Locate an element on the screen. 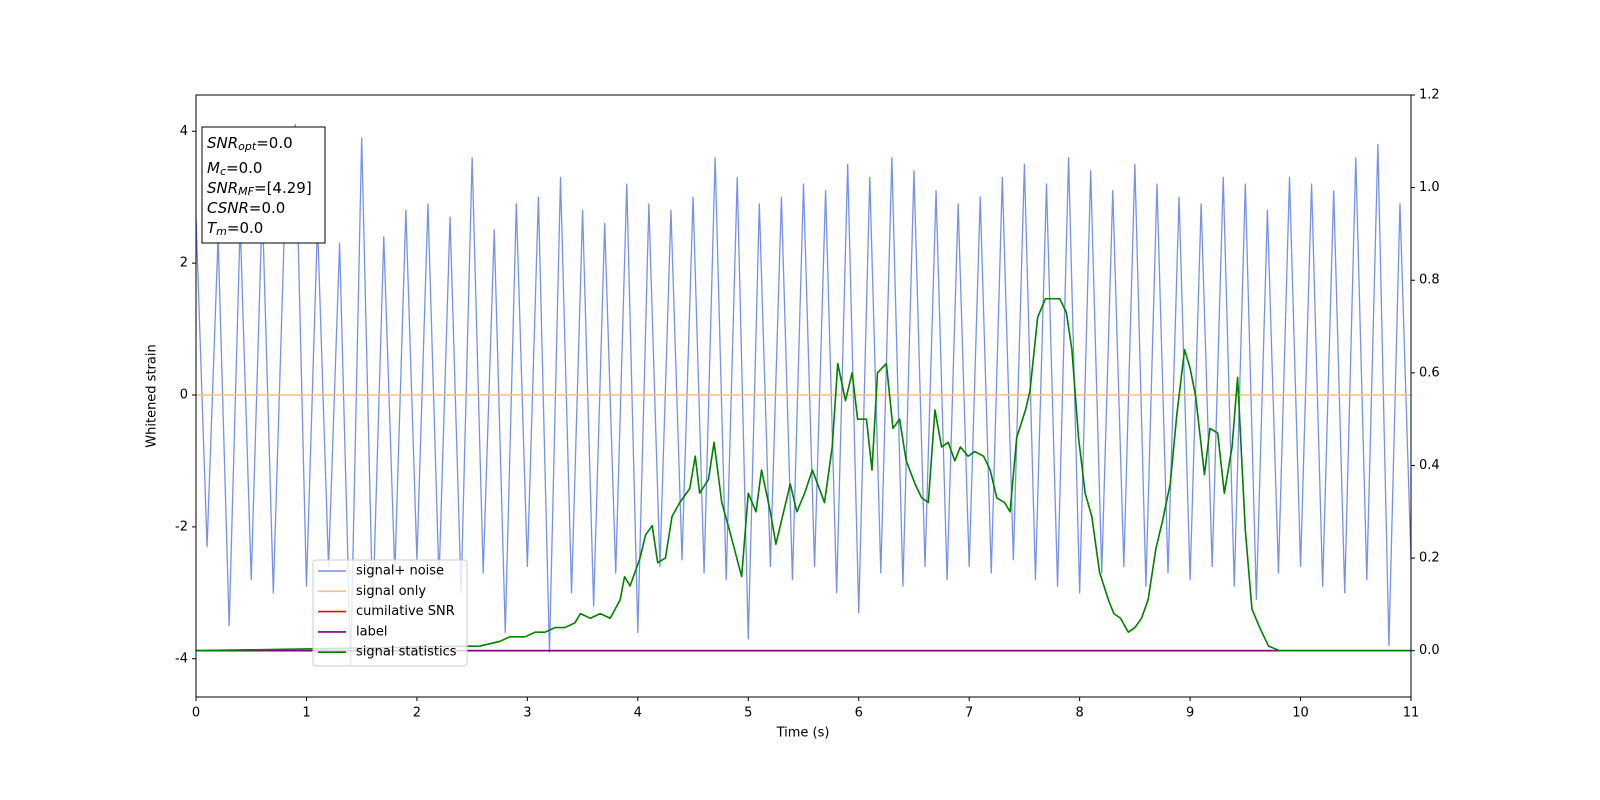 This screenshot has width=1600, height=800. x-tick-label: 11 is located at coordinates (1411, 713).